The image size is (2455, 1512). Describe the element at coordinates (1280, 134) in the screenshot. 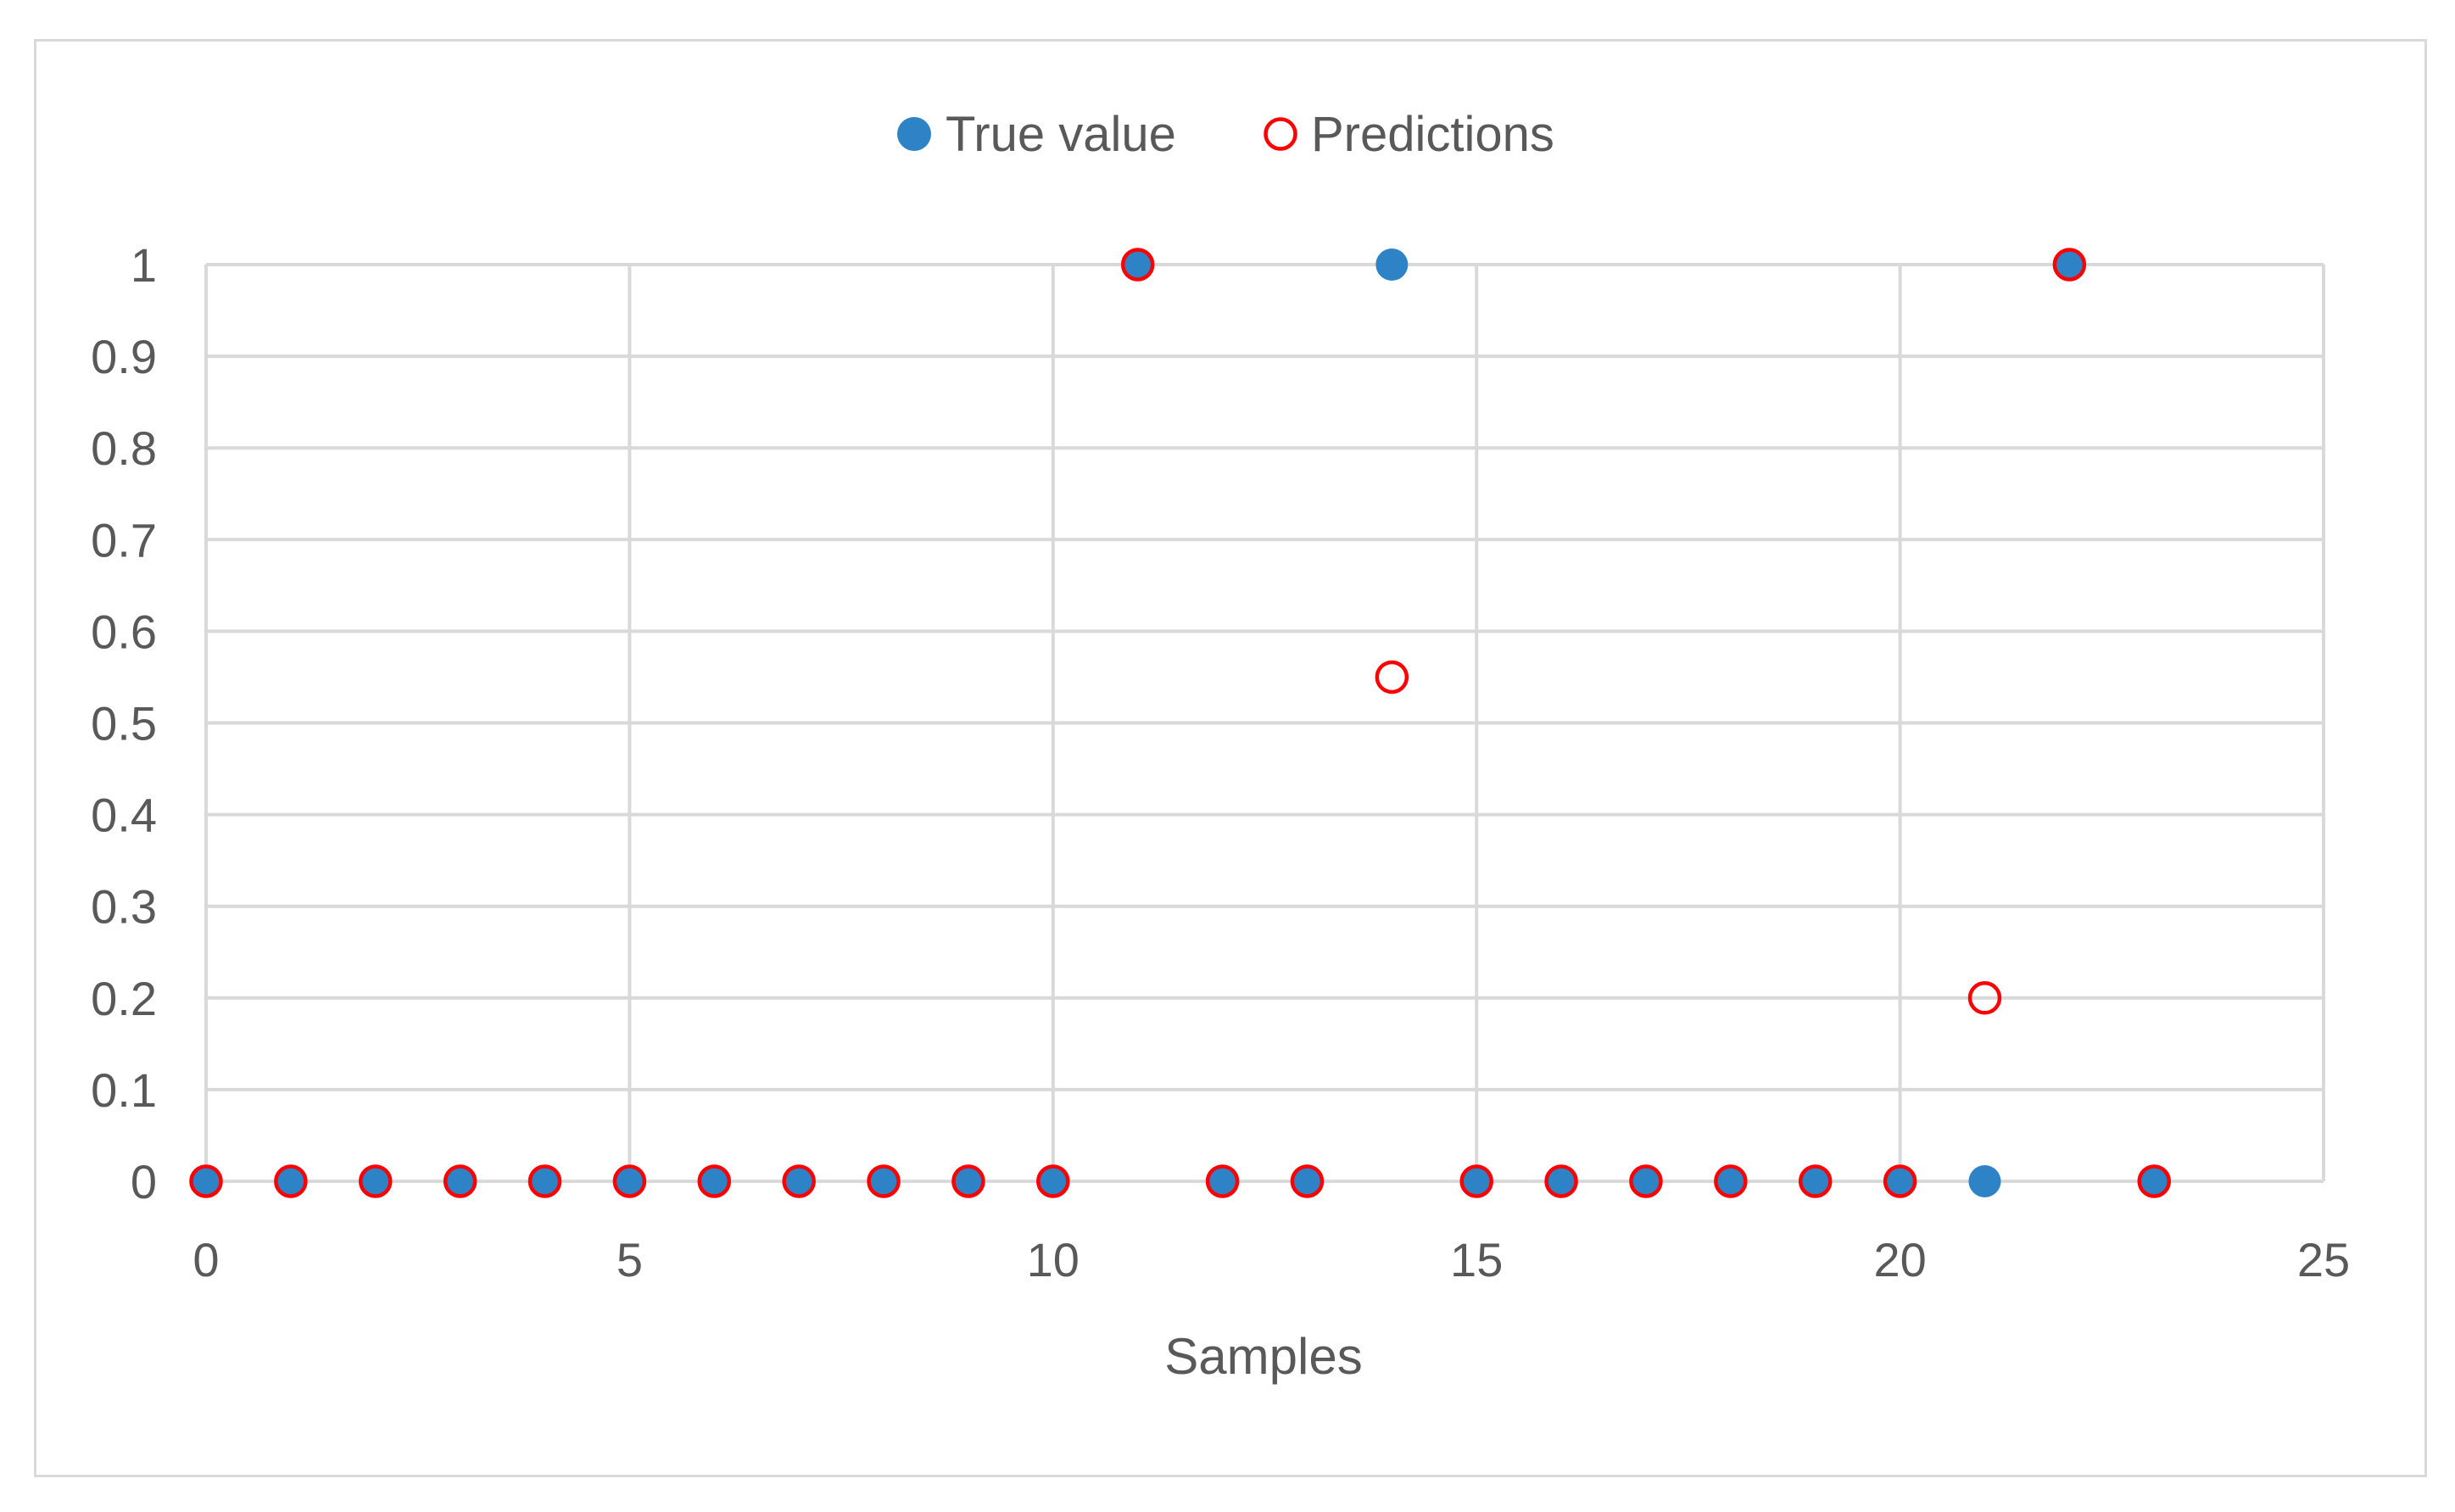

I see `legend-predictions-marker` at that location.